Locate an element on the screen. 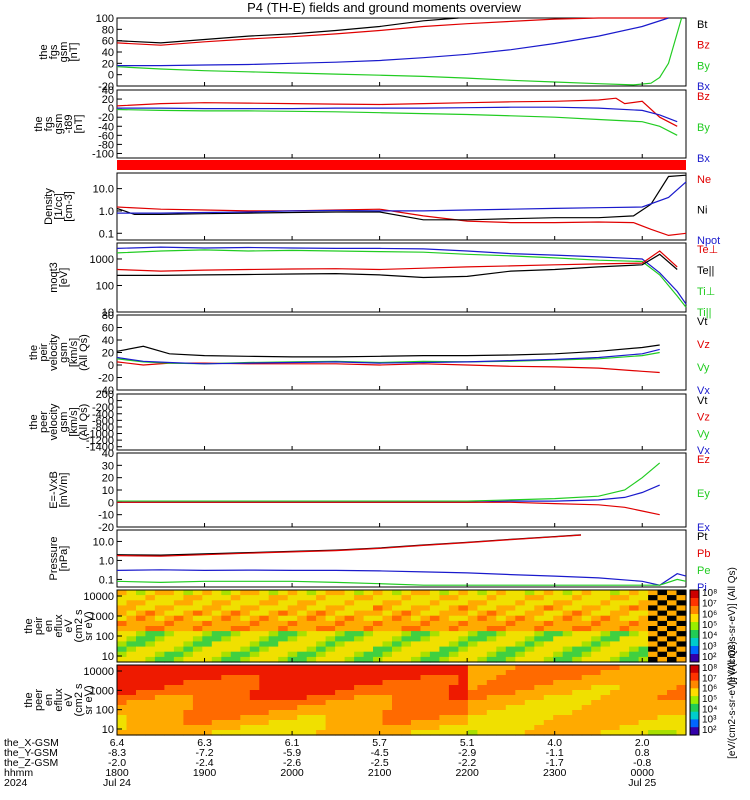  y-tick-label: 0.1 is located at coordinates (106, 234).